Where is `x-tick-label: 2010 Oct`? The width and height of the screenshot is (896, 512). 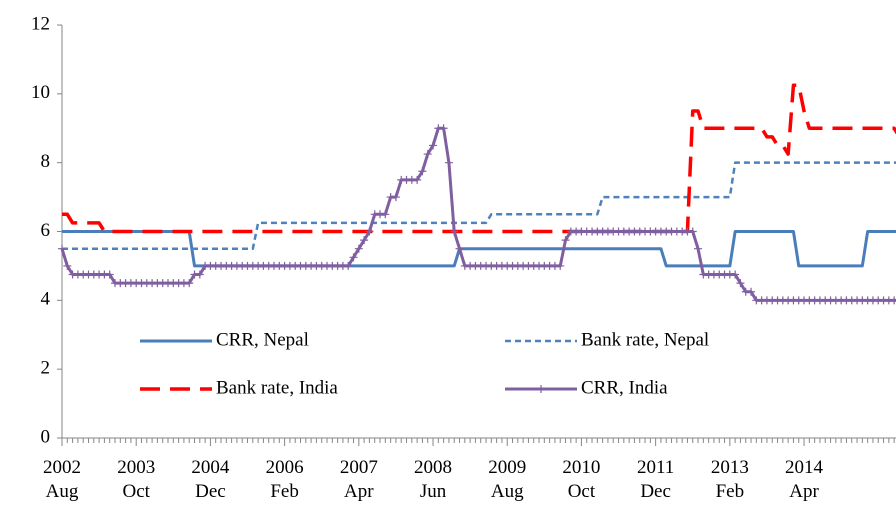
x-tick-label: 2010 Oct is located at coordinates (581, 479).